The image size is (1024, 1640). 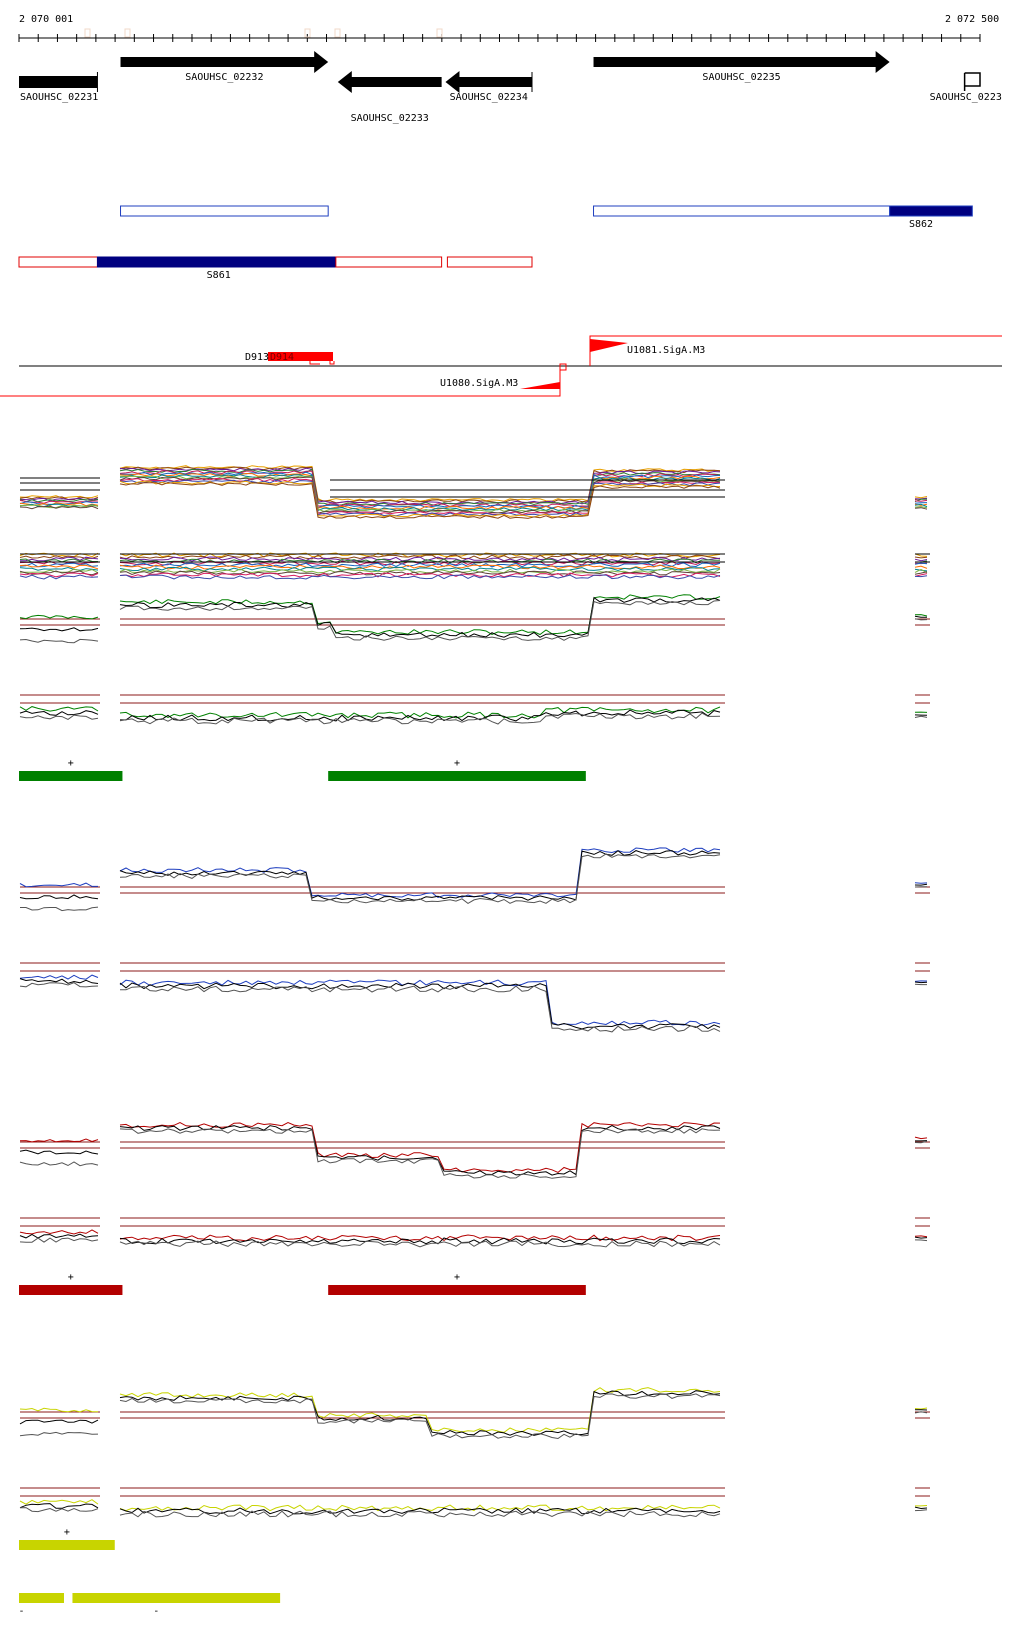 What do you see at coordinates (972, 19) in the screenshot?
I see `ruler-end-label: 2 072 500` at bounding box center [972, 19].